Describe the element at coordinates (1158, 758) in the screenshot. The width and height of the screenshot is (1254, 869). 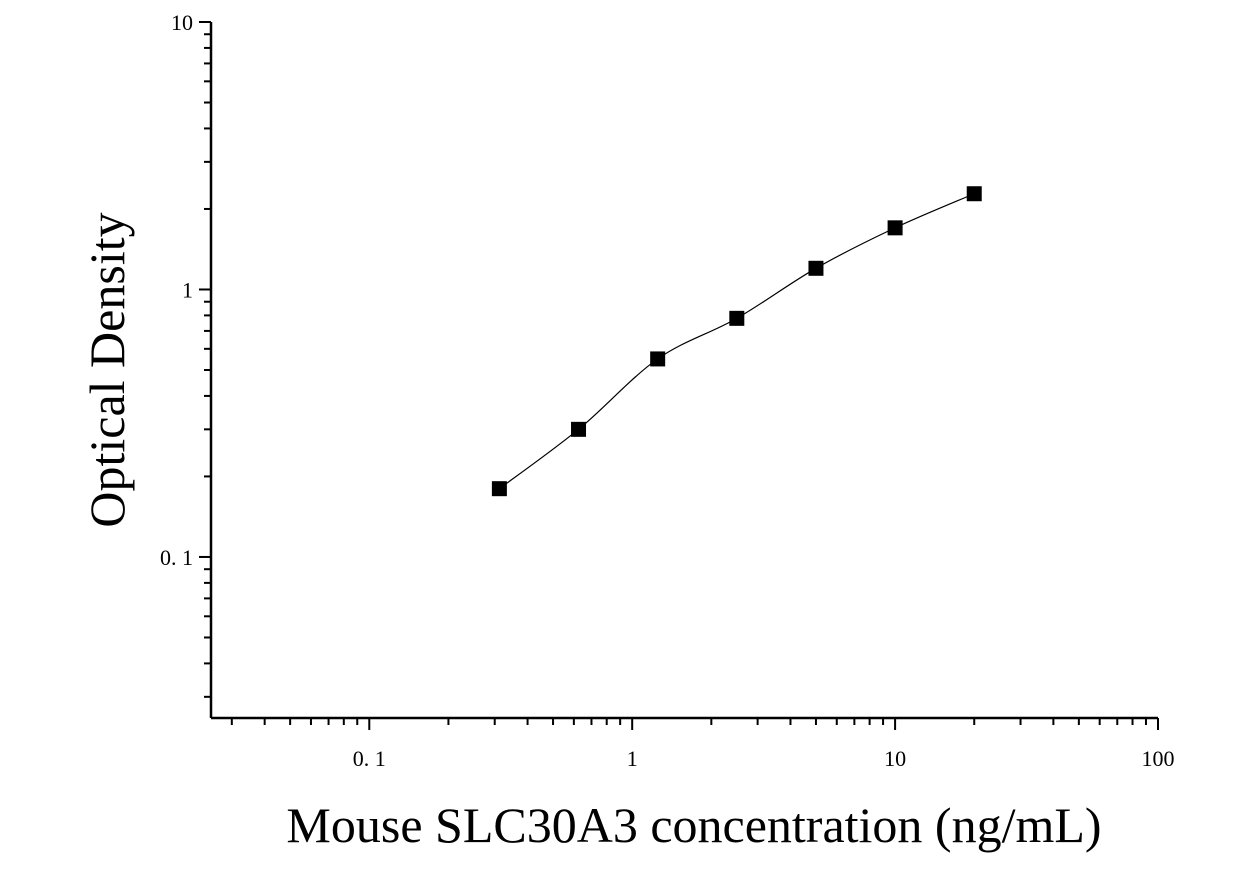
I see `x-tick-label: 100` at that location.